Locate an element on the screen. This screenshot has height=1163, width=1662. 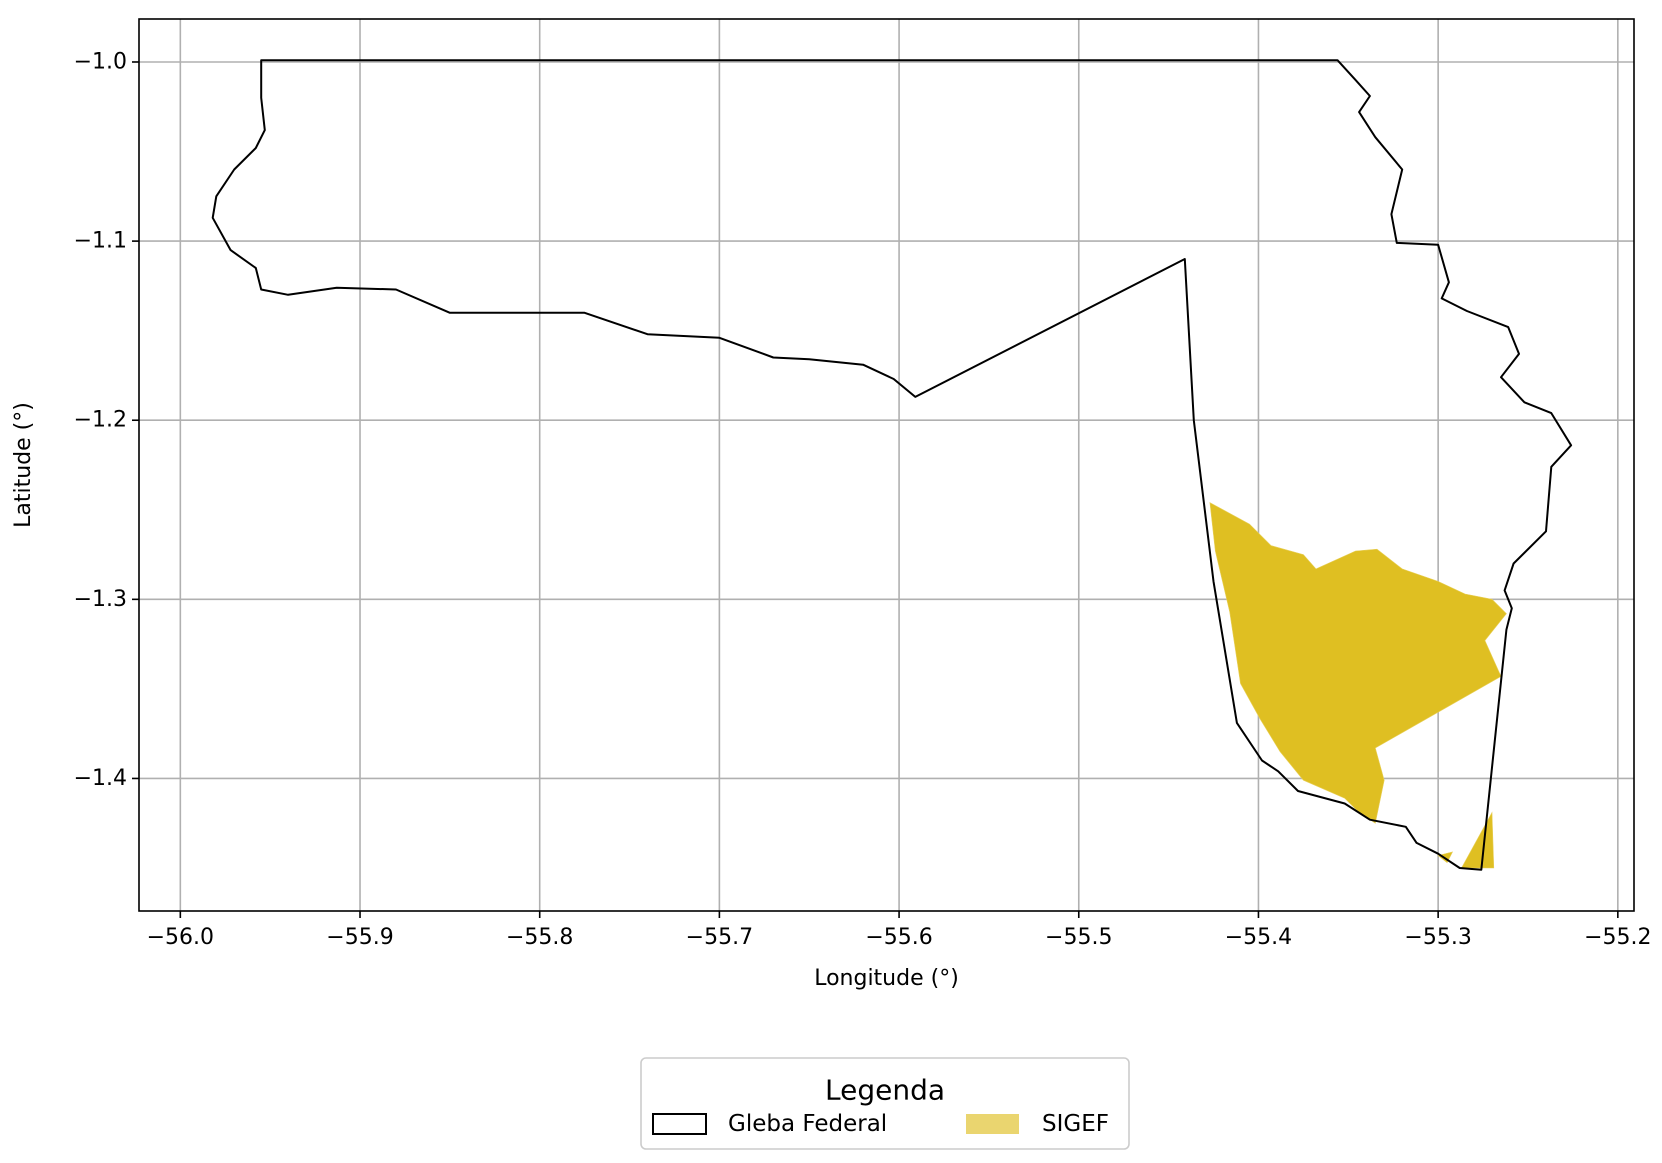
y-tick-label-1: −1.1 is located at coordinates (100, 241).